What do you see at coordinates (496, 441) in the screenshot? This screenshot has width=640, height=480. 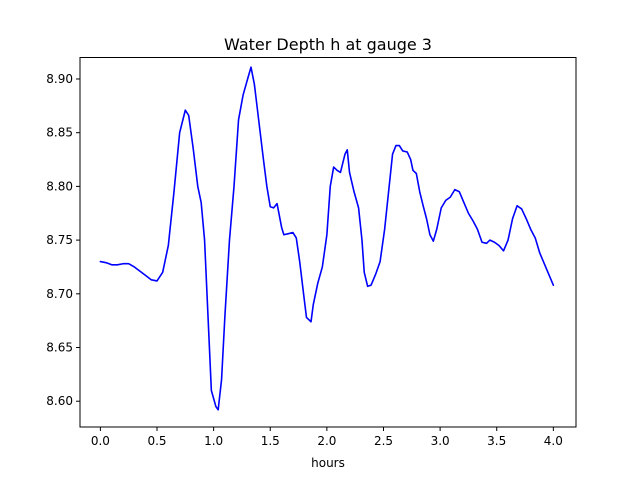 I see `x-tick-label: 3.5` at bounding box center [496, 441].